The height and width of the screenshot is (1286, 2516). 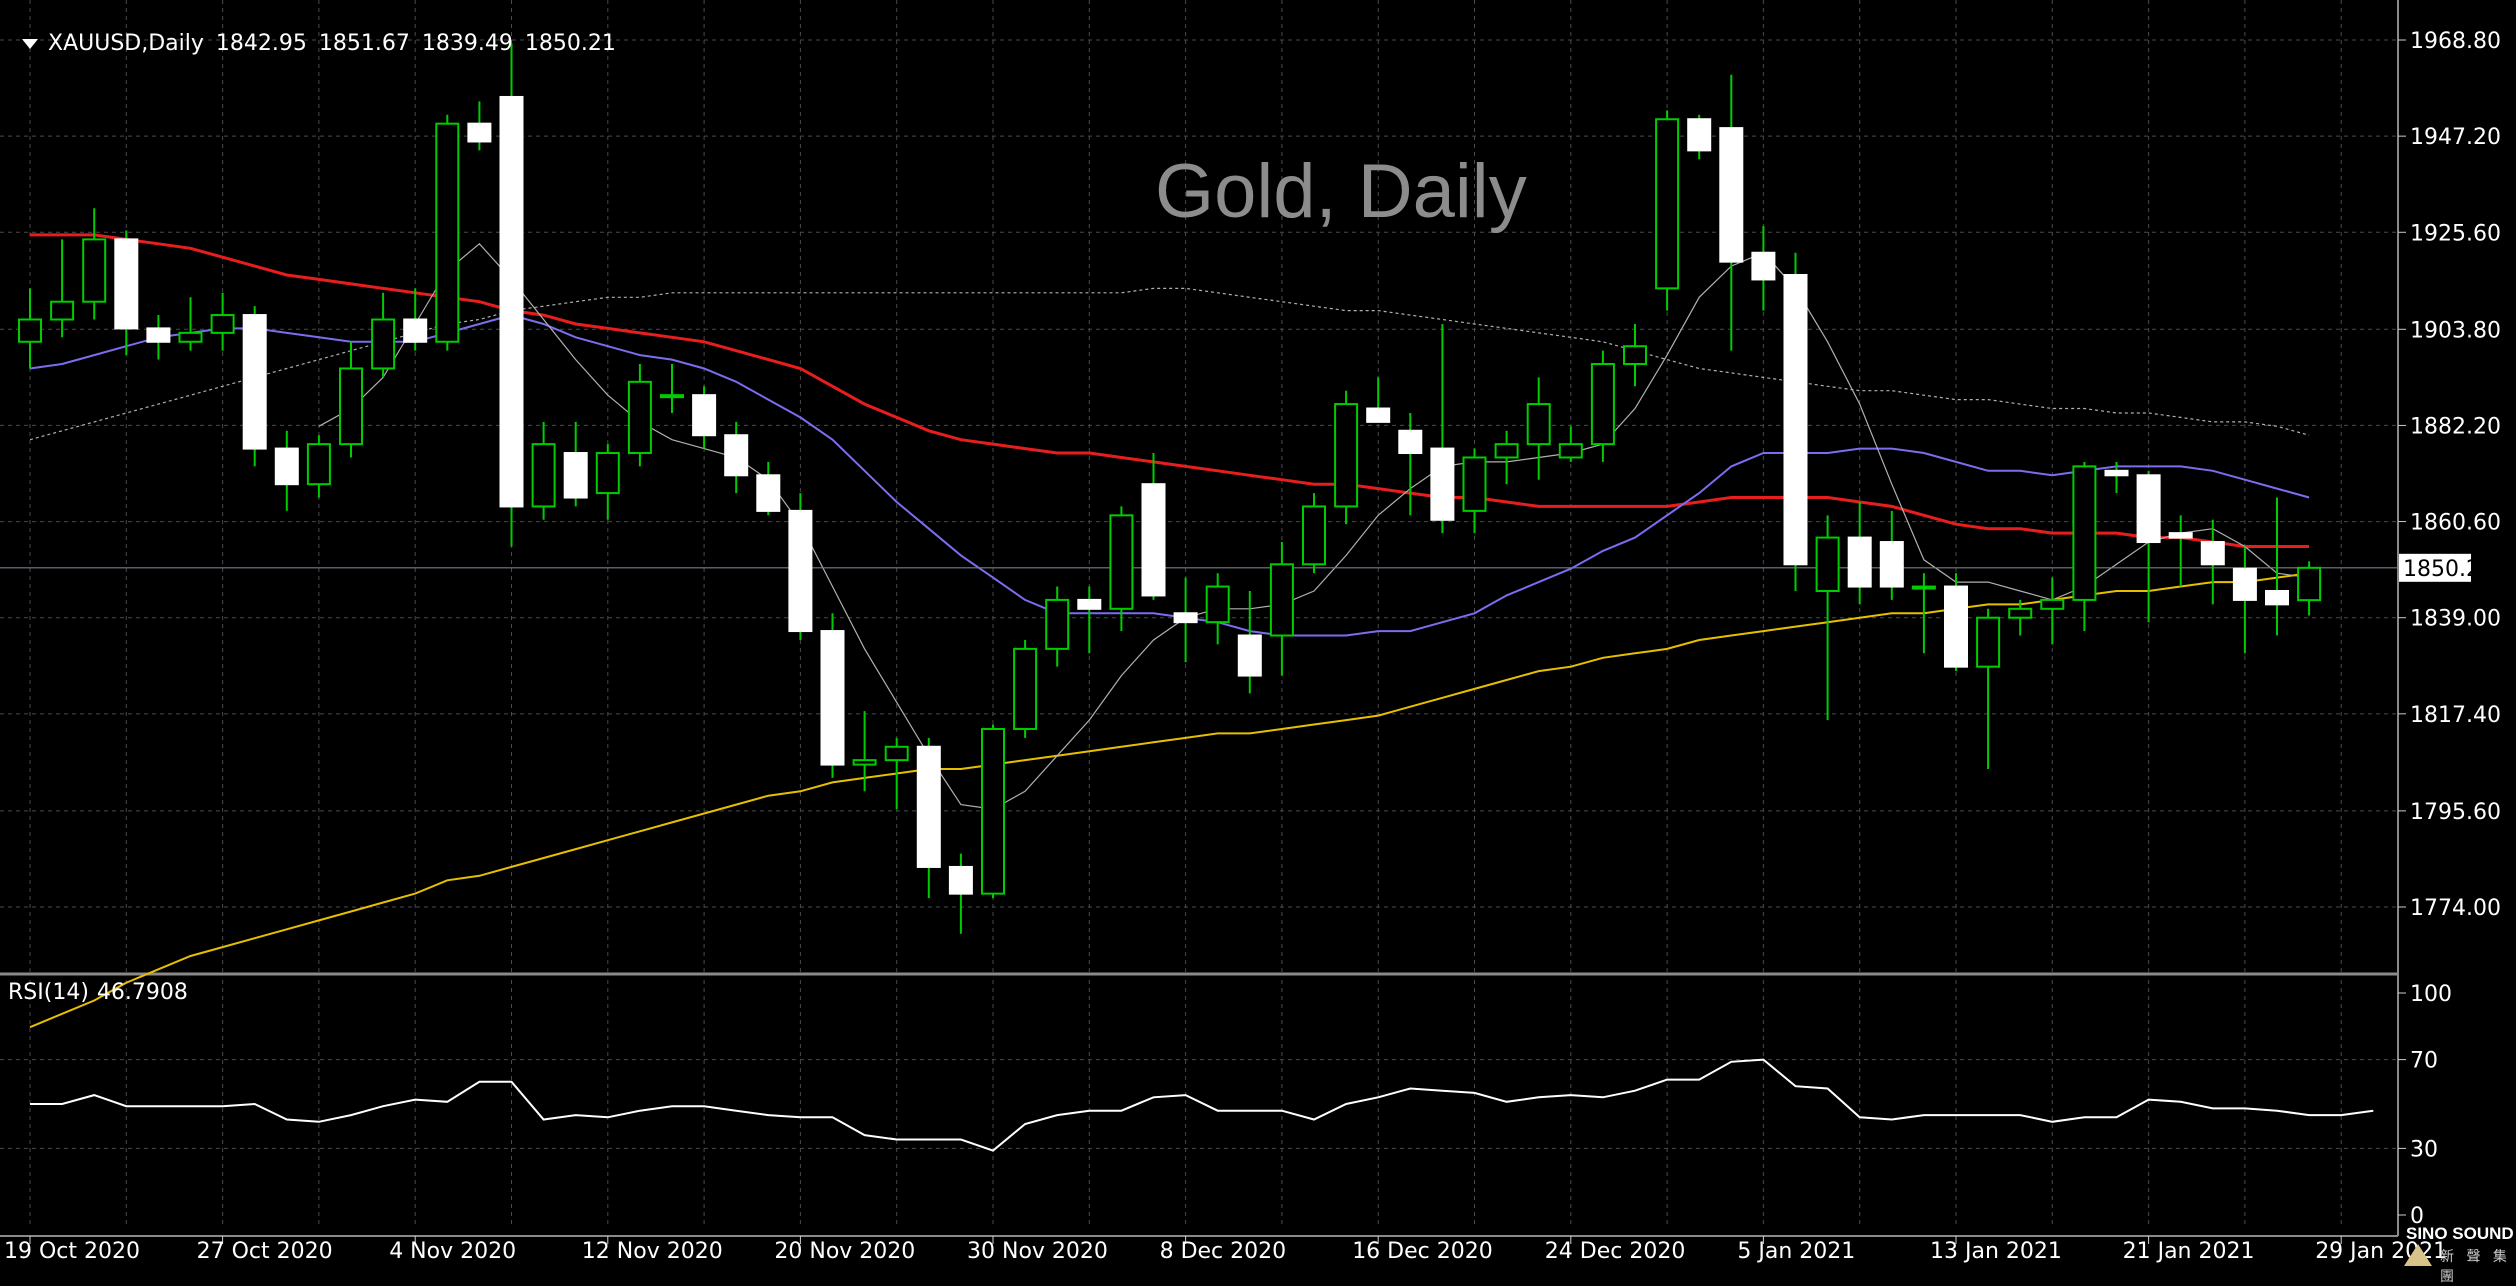 I want to click on current-price-tag, so click(x=2435, y=567).